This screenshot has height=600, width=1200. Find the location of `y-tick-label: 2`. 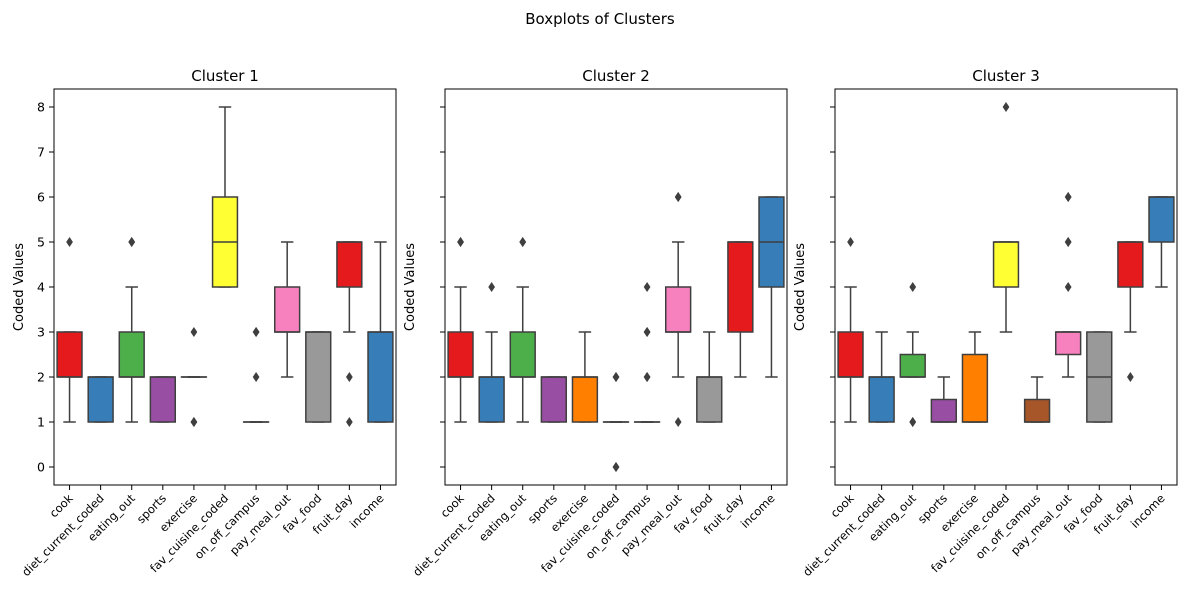

y-tick-label: 2 is located at coordinates (41, 377).